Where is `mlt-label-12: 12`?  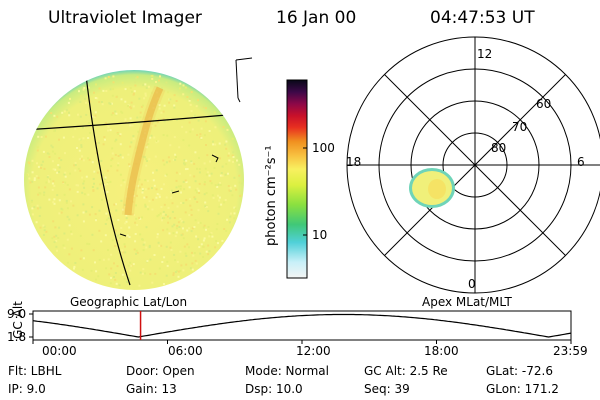 mlt-label-12: 12 is located at coordinates (485, 54).